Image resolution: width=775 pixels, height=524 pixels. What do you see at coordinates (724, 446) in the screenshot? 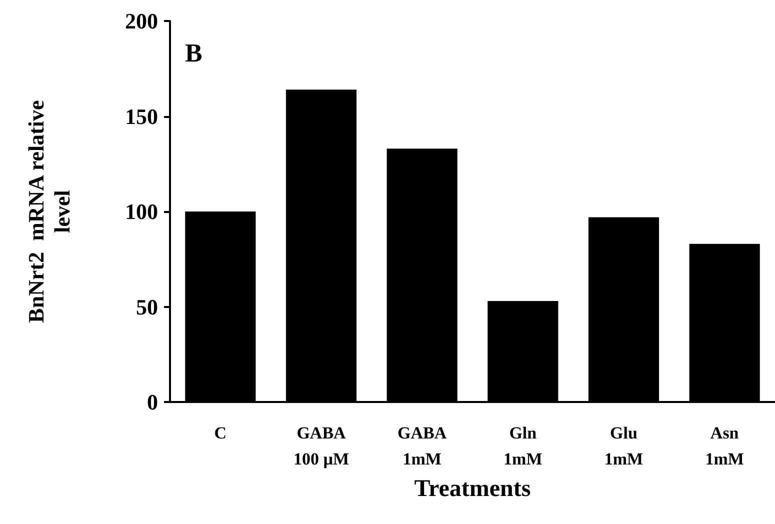
I see `x-tick-label: Asn 1mM` at bounding box center [724, 446].